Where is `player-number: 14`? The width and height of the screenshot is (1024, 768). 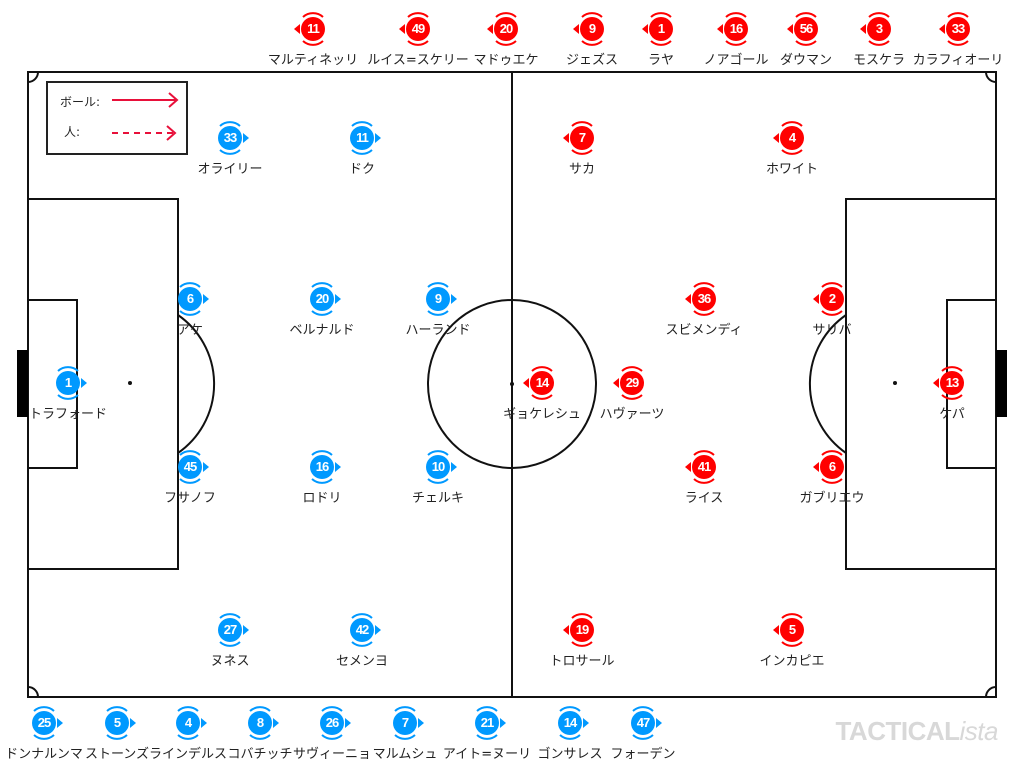
player-number: 14 is located at coordinates (570, 722).